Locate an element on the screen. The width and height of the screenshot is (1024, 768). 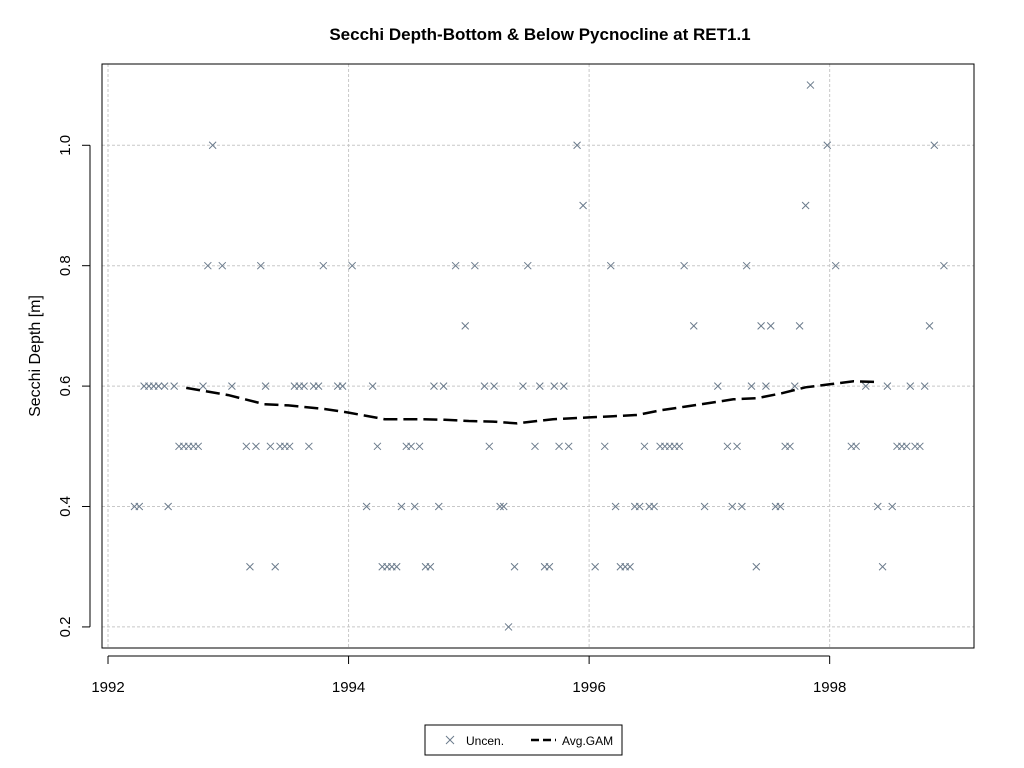
x-tick-label: 1994 is located at coordinates (348, 687).